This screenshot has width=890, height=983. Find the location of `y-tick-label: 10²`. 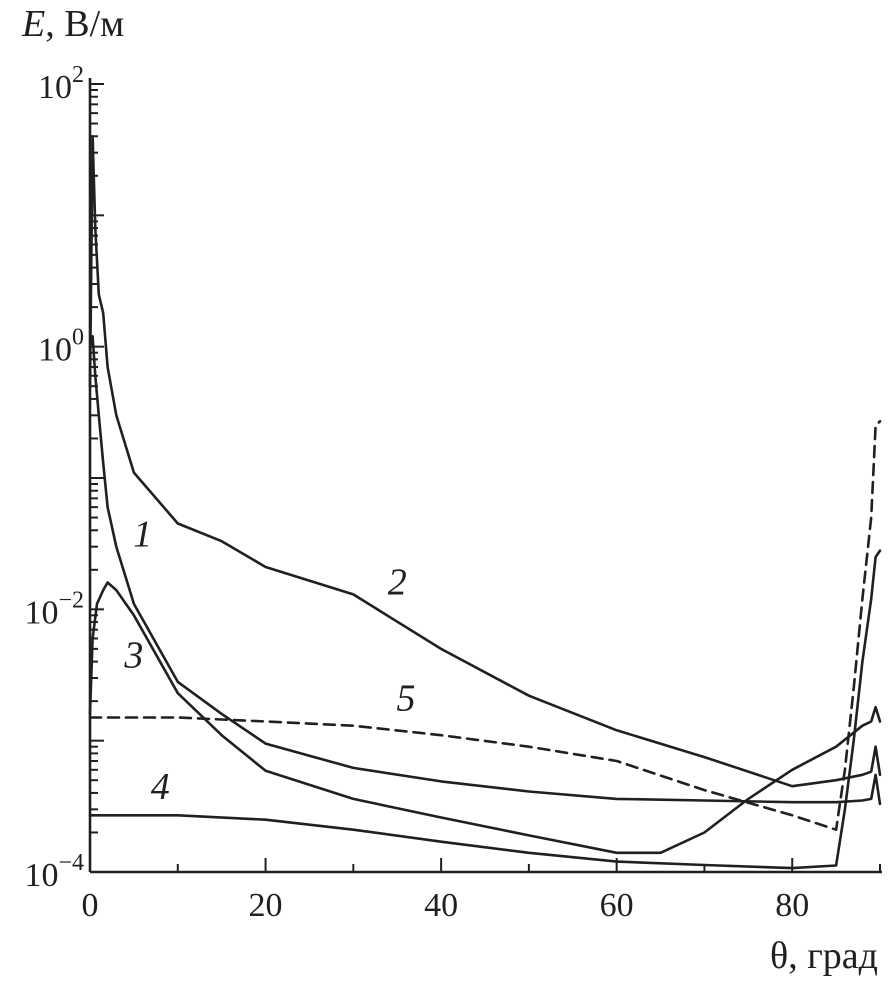

y-tick-label: 10² is located at coordinates (61, 84).